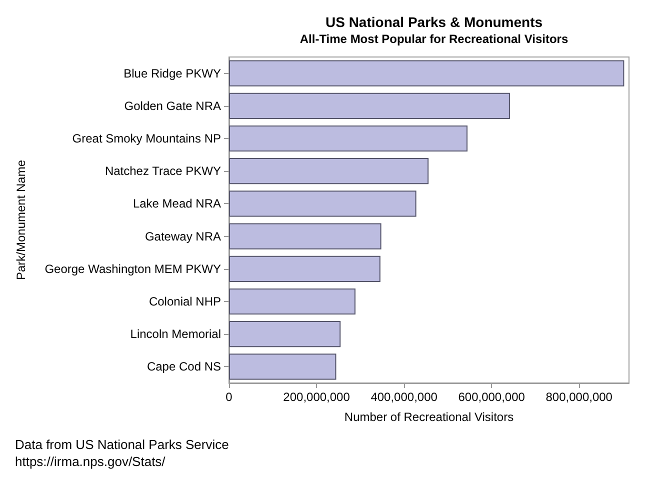  What do you see at coordinates (90, 461) in the screenshot?
I see `text: https://irma.nps.gov/Stats/` at bounding box center [90, 461].